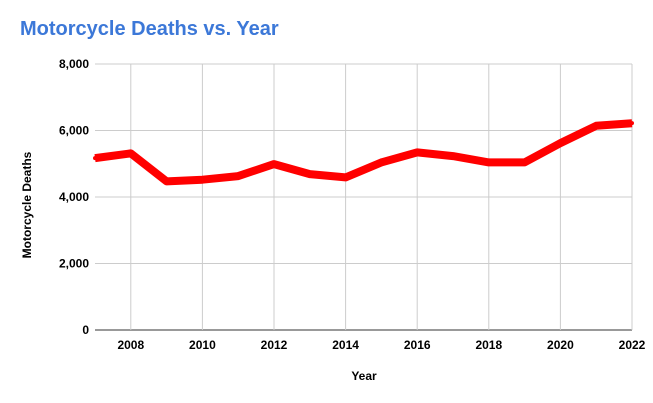 This screenshot has width=653, height=403. I want to click on x-tick-label: 2008, so click(130, 345).